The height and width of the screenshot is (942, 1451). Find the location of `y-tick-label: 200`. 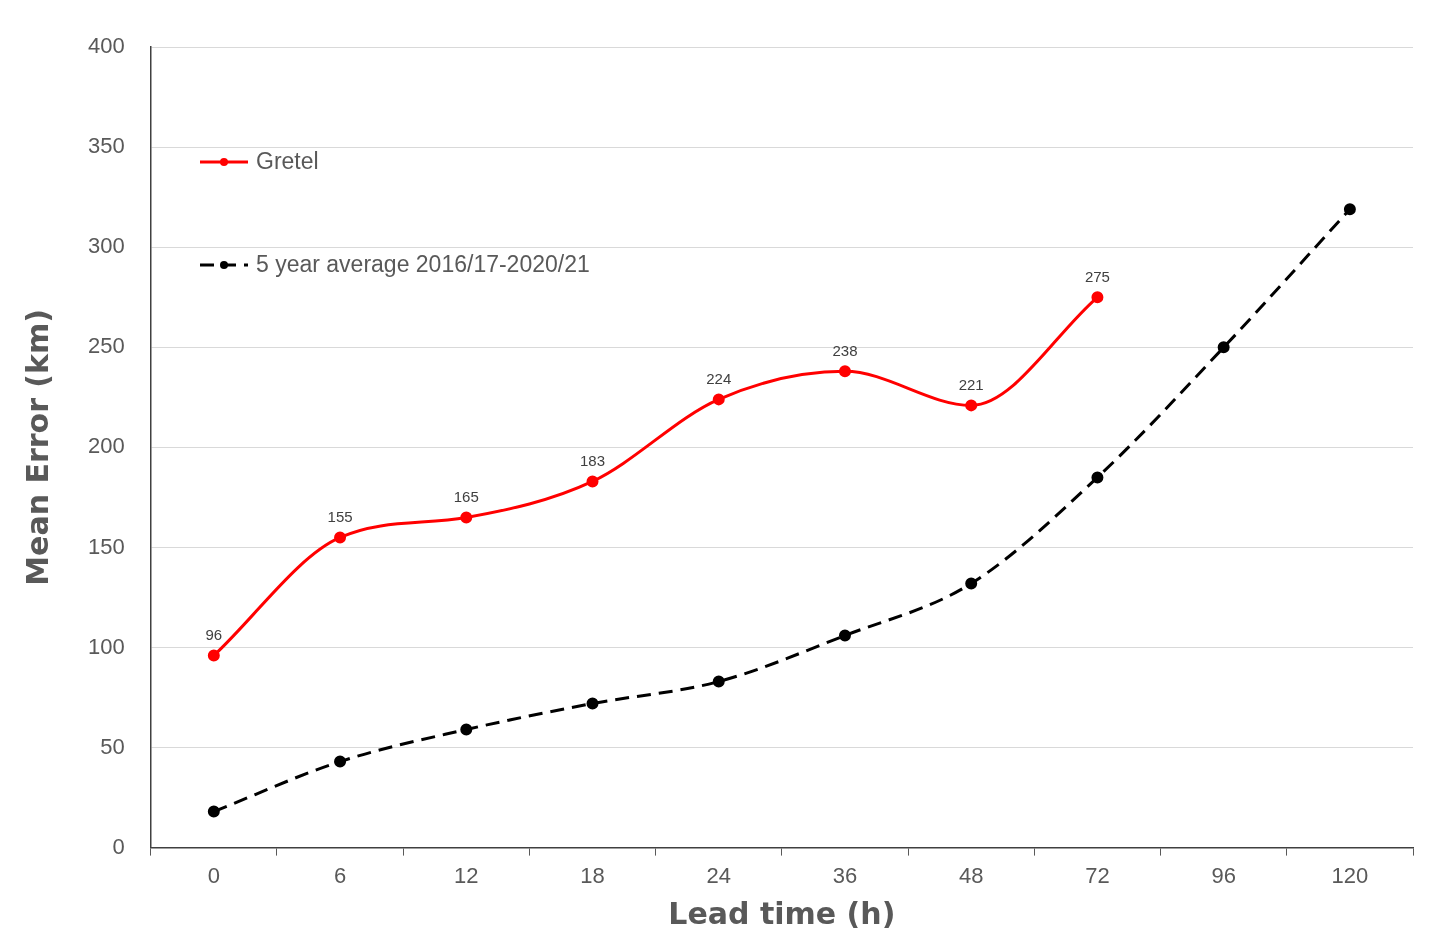

y-tick-label: 200 is located at coordinates (106, 446).